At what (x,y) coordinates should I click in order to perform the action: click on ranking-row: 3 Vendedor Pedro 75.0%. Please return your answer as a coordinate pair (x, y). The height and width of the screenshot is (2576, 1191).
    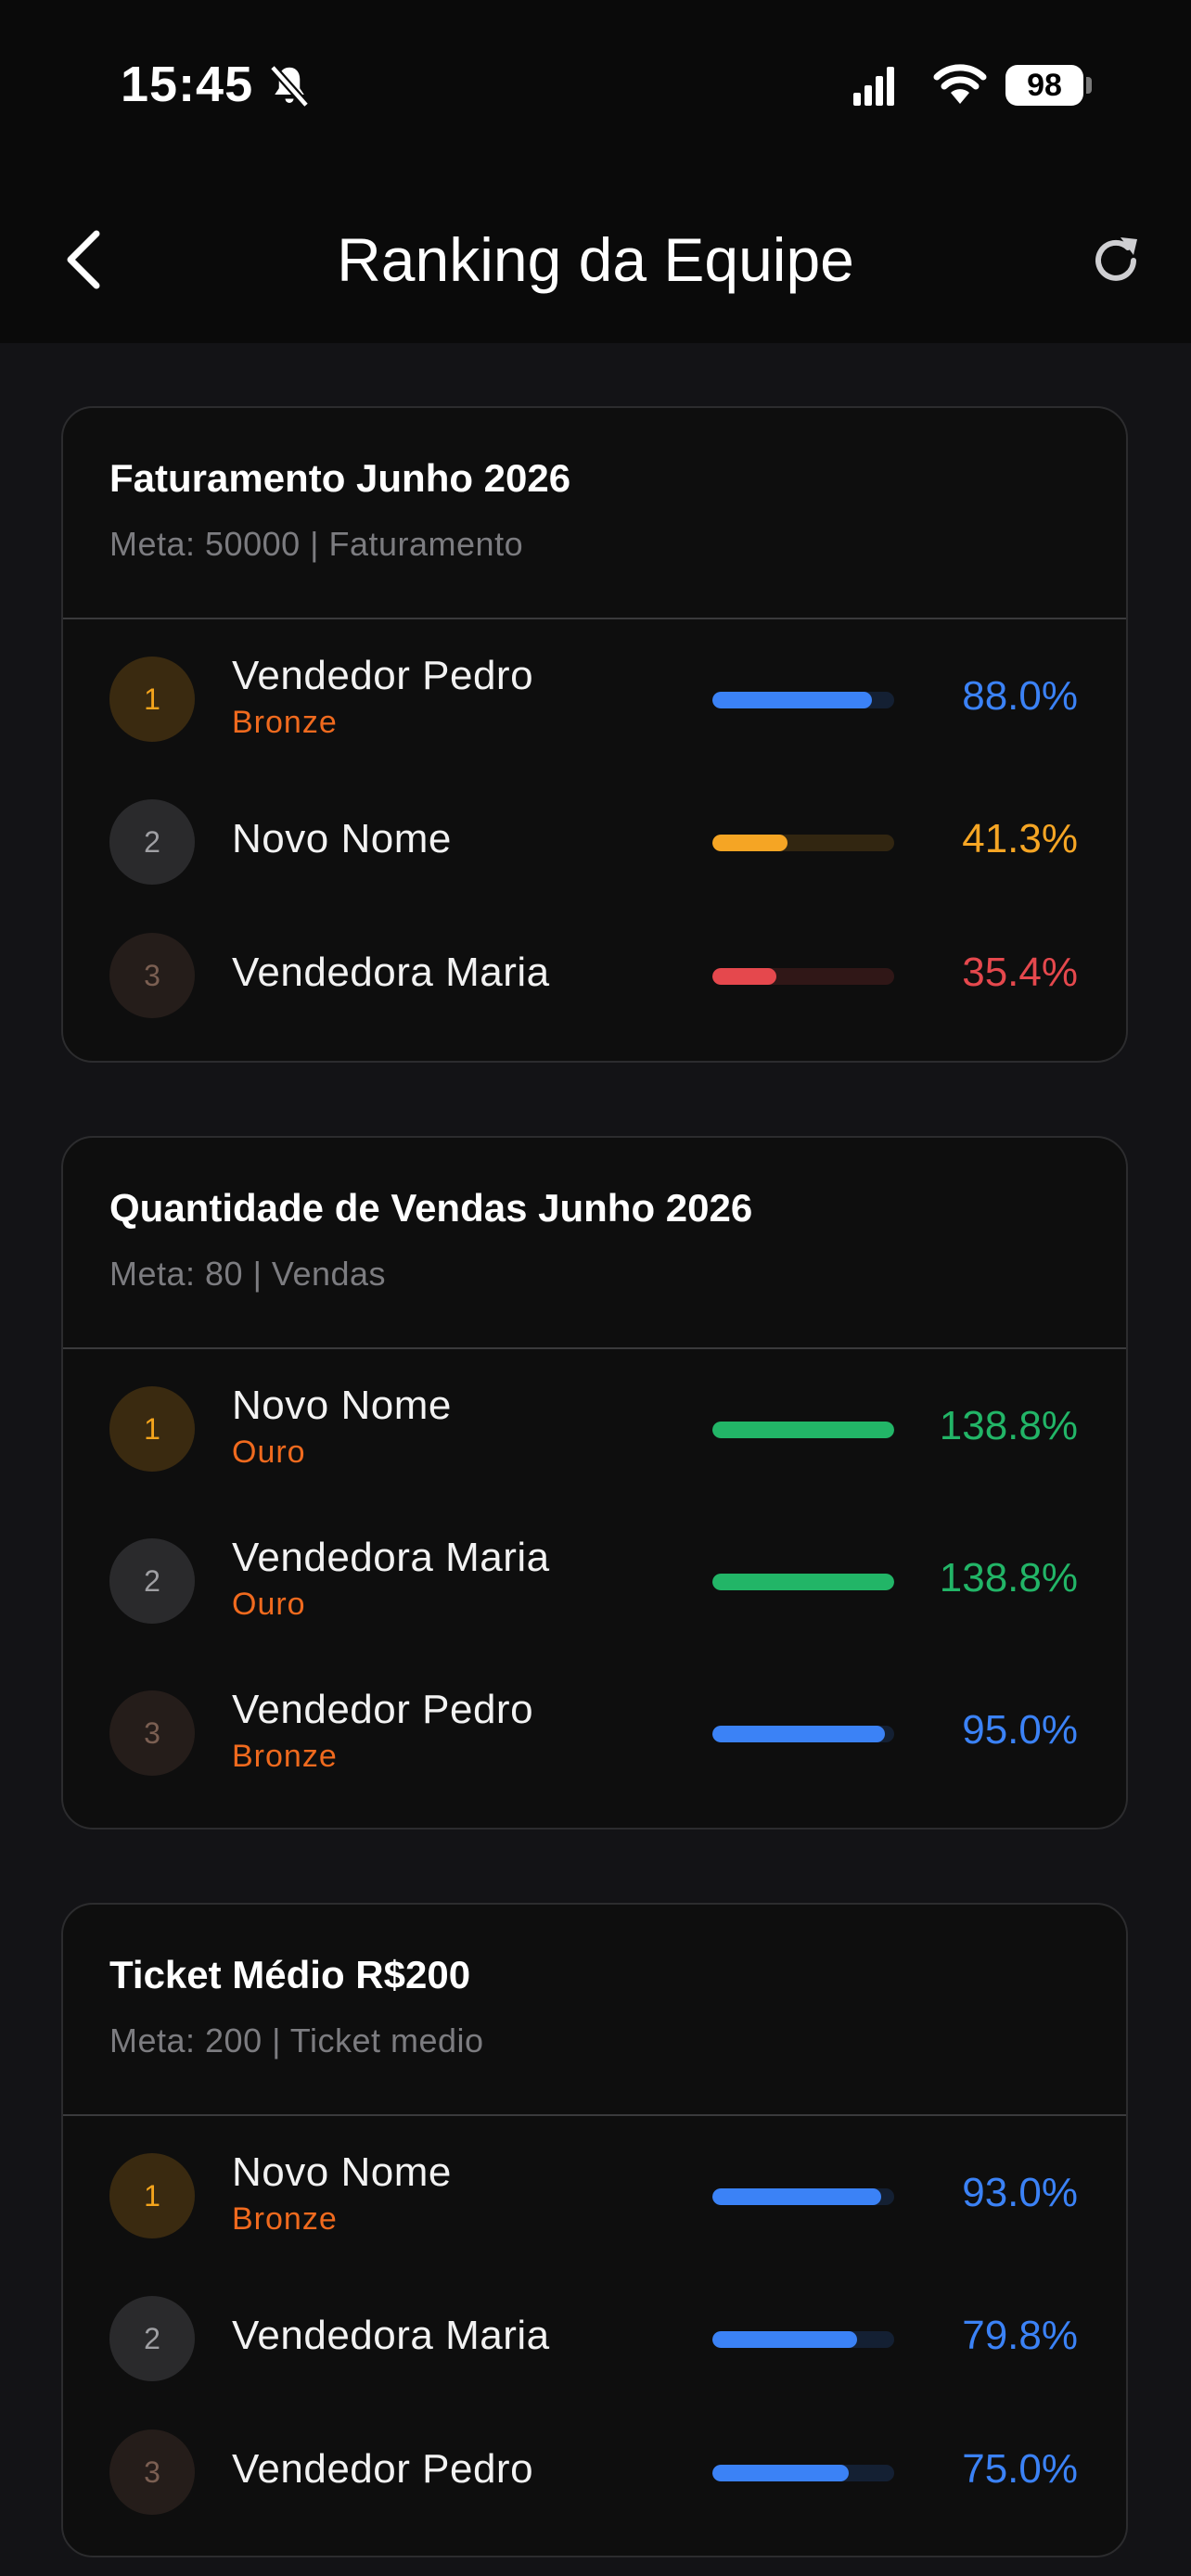
    Looking at the image, I should click on (594, 2473).